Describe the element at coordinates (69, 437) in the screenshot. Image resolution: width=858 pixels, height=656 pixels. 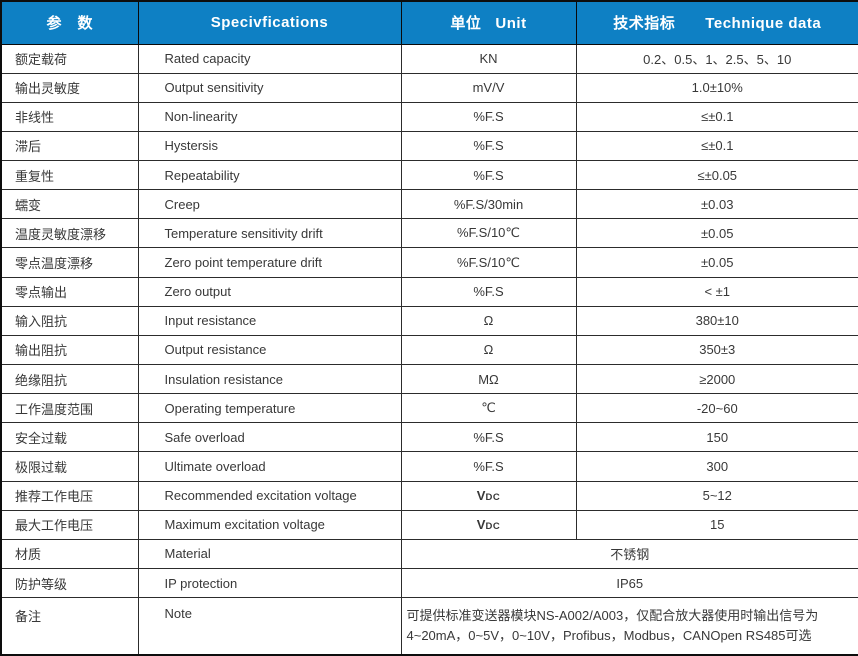
I see `param-cn-cell: 安全过载` at that location.